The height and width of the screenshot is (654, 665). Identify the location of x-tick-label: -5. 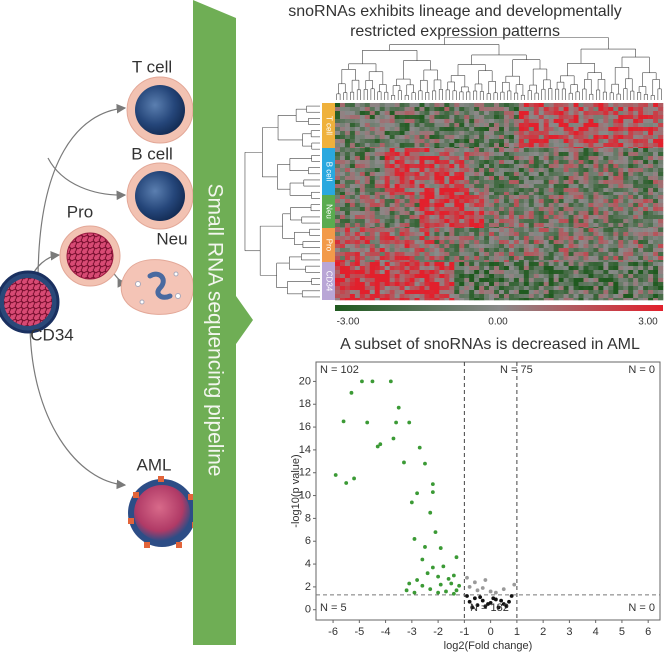
(359, 632).